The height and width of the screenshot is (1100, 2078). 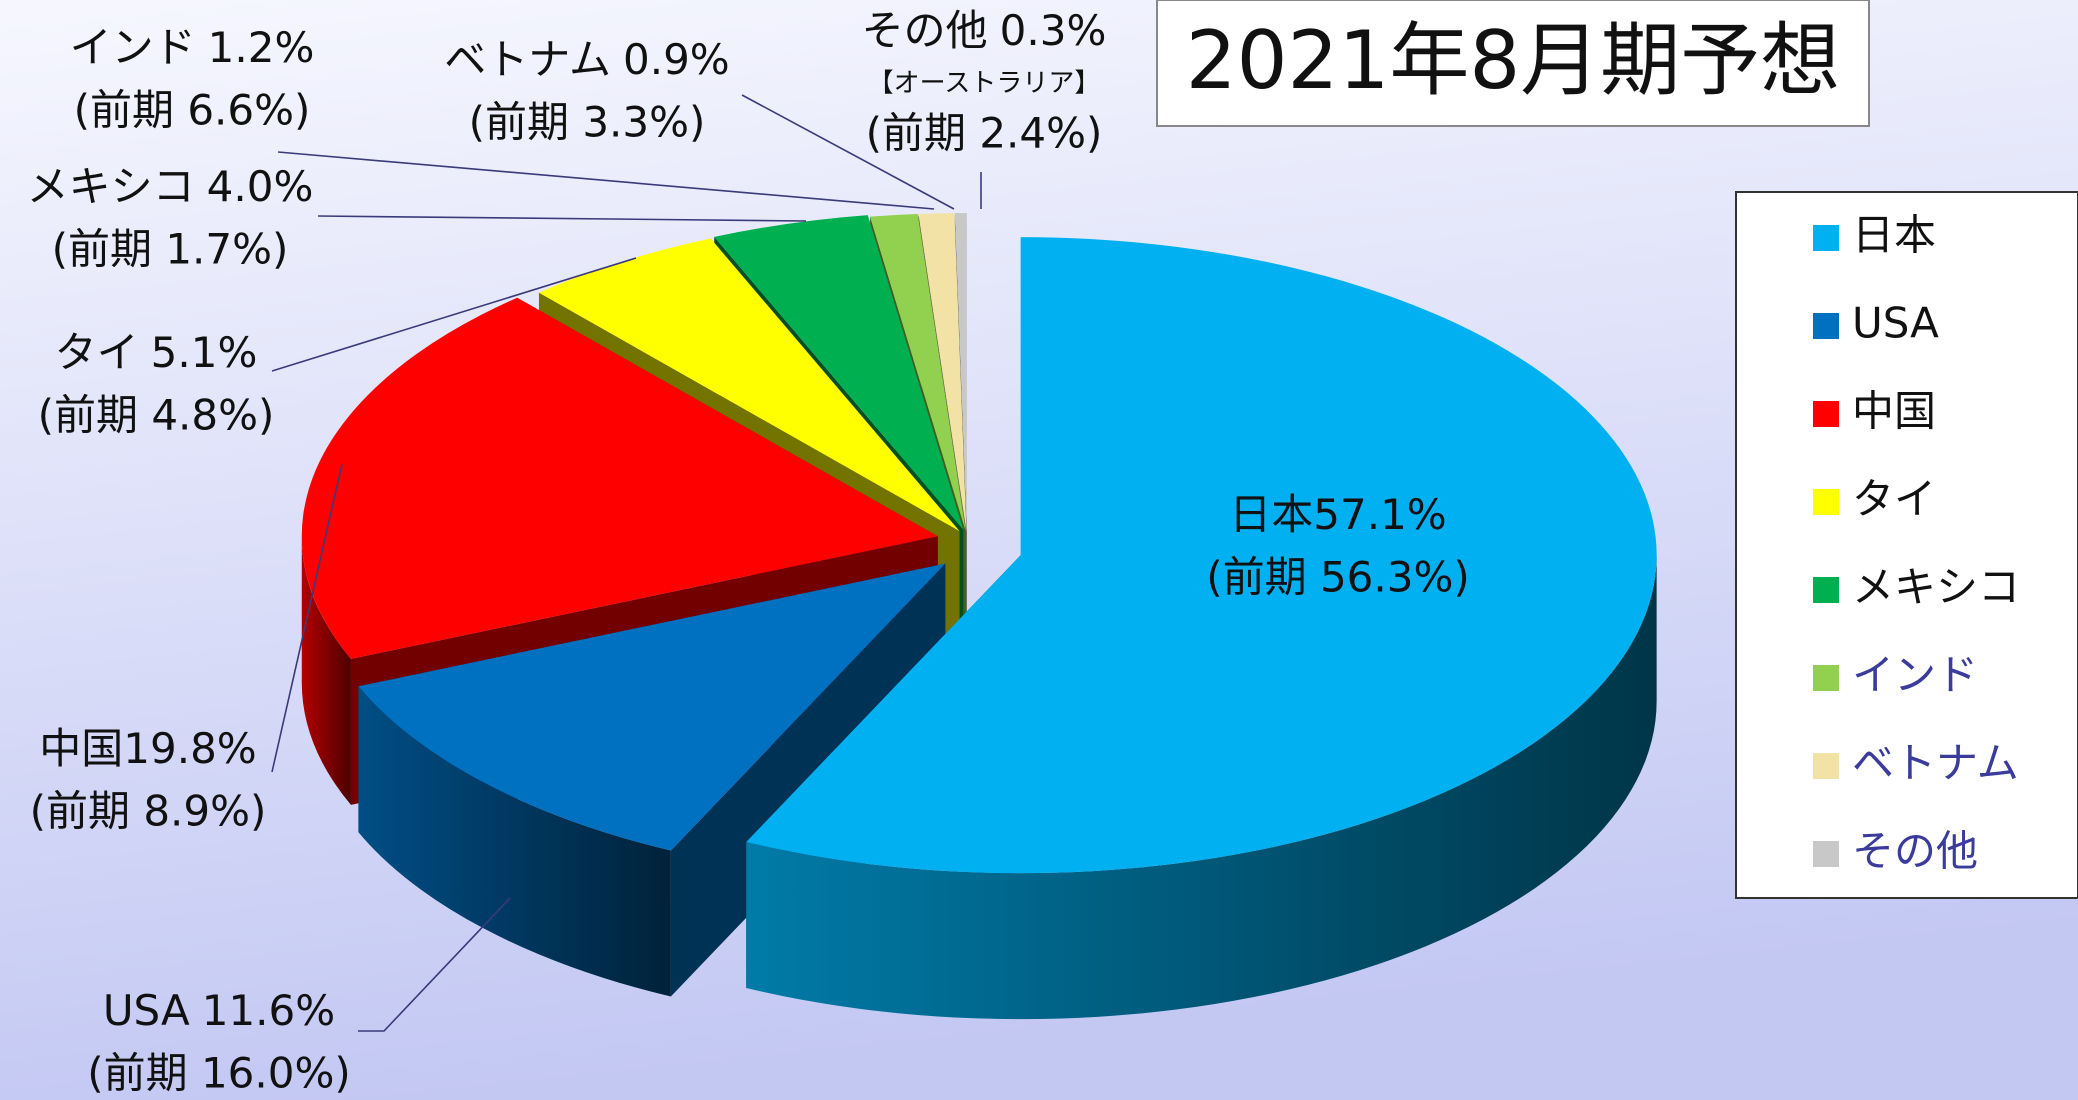 What do you see at coordinates (1338, 577) in the screenshot?
I see `previous-label: (前期 56.3%)` at bounding box center [1338, 577].